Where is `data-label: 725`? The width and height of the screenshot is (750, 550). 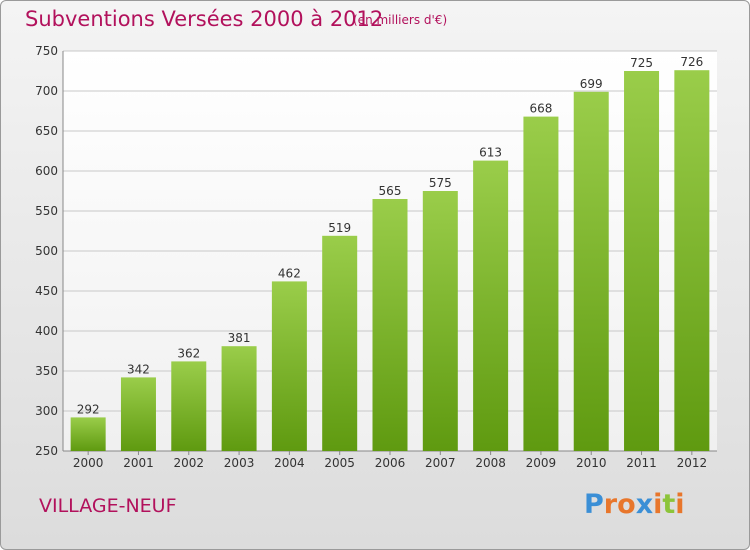
data-label: 725 is located at coordinates (641, 63).